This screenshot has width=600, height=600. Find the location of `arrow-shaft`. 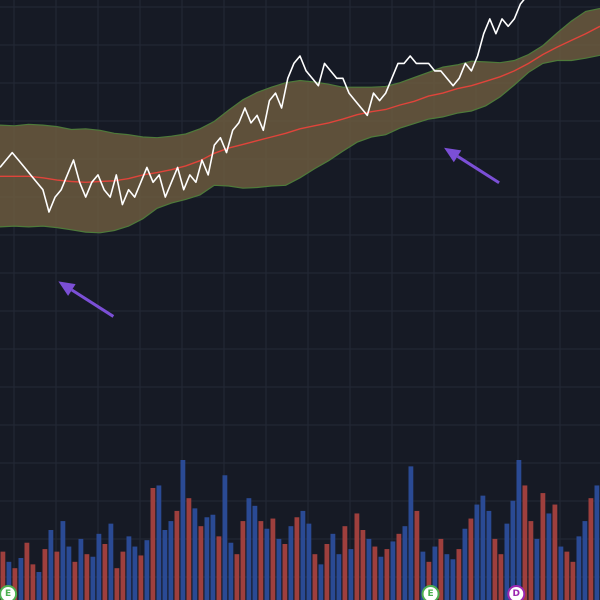

arrow-shaft is located at coordinates (478, 169).